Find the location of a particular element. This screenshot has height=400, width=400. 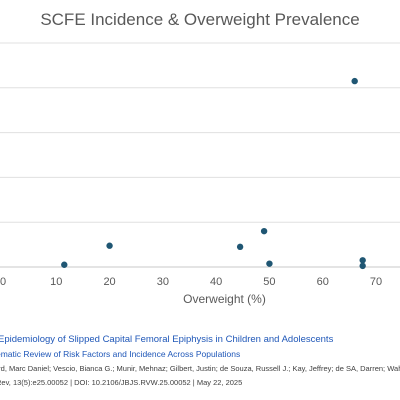

x-tick-labels: 0 10 20 30 40 50 60 70 is located at coordinates (191, 282).